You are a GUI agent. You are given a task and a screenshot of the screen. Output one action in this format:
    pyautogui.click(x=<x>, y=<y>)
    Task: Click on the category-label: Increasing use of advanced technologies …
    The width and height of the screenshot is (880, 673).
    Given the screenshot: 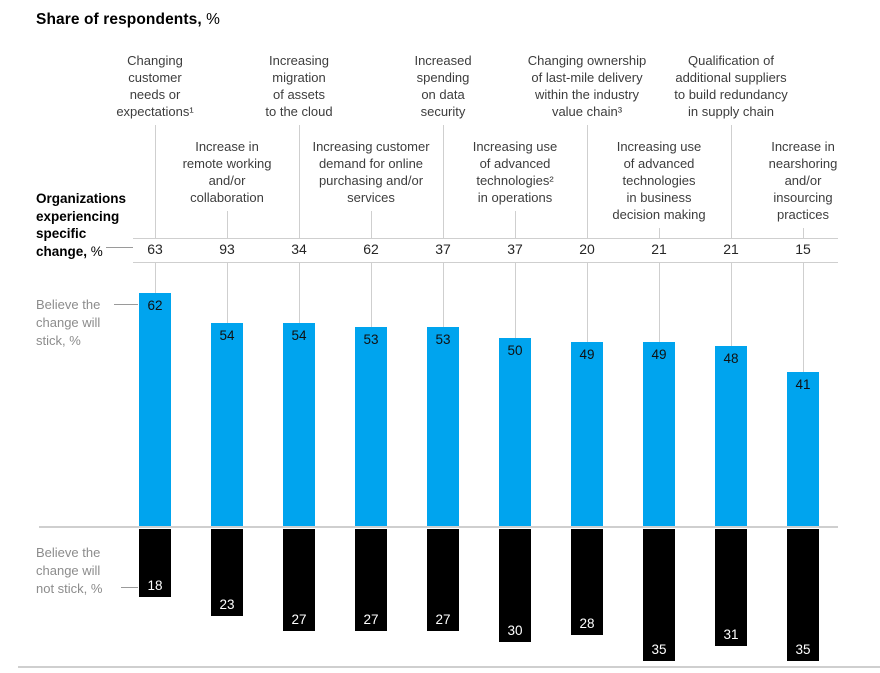 What is the action you would take?
    pyautogui.click(x=659, y=180)
    